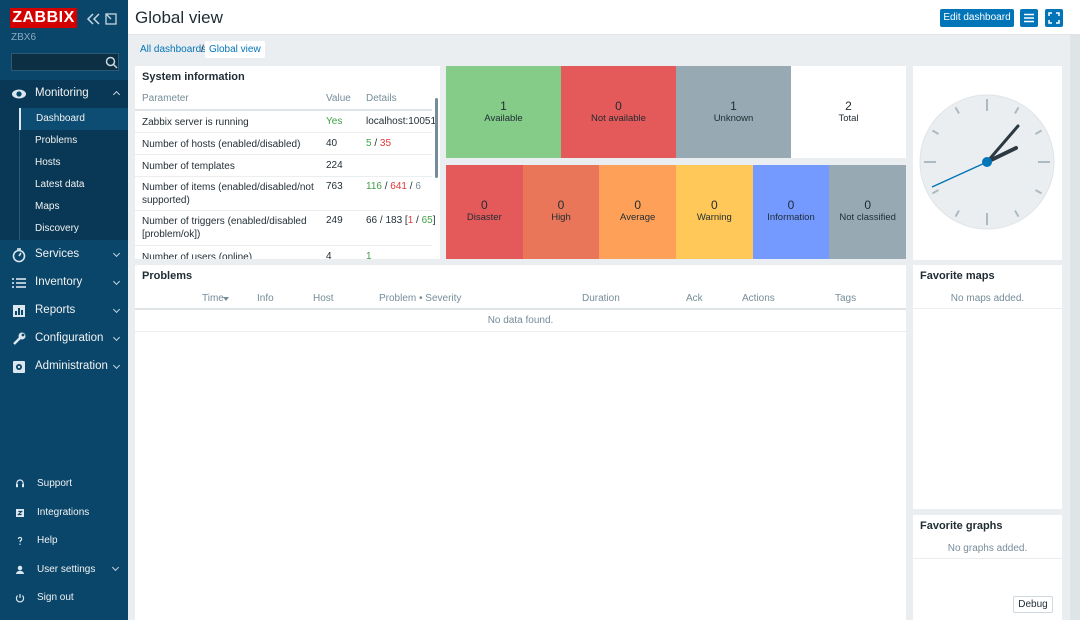  Describe the element at coordinates (977, 18) in the screenshot. I see `edit-dashboard-button: Edit dashboard` at that location.